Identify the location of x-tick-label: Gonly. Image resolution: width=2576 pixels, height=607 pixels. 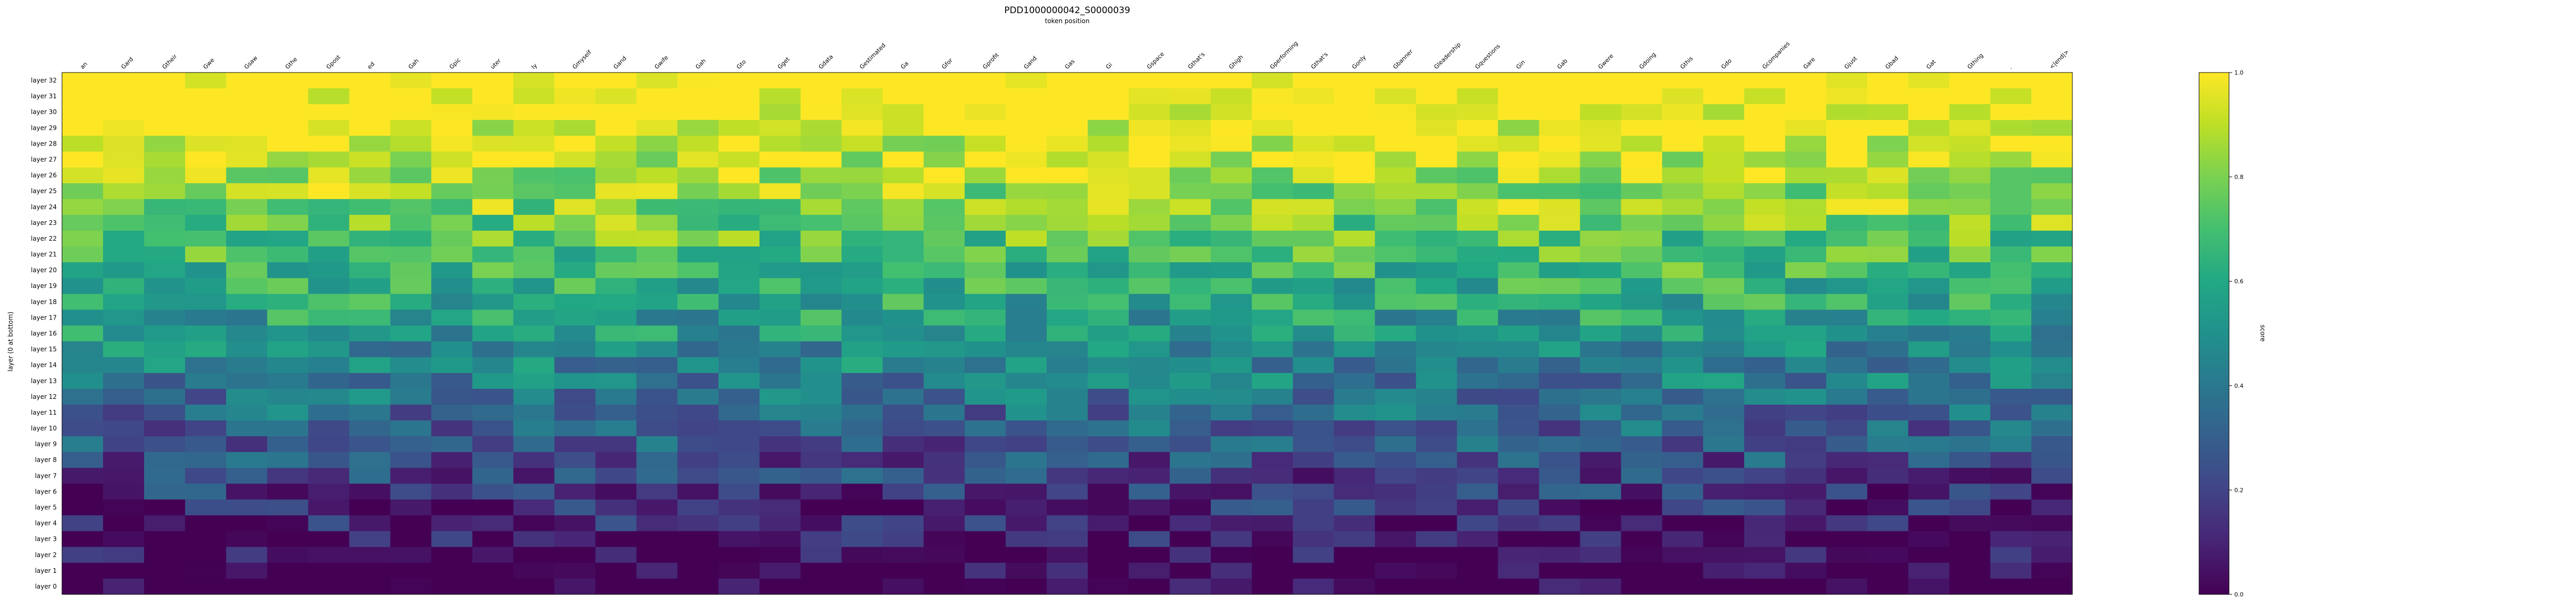
(1359, 62).